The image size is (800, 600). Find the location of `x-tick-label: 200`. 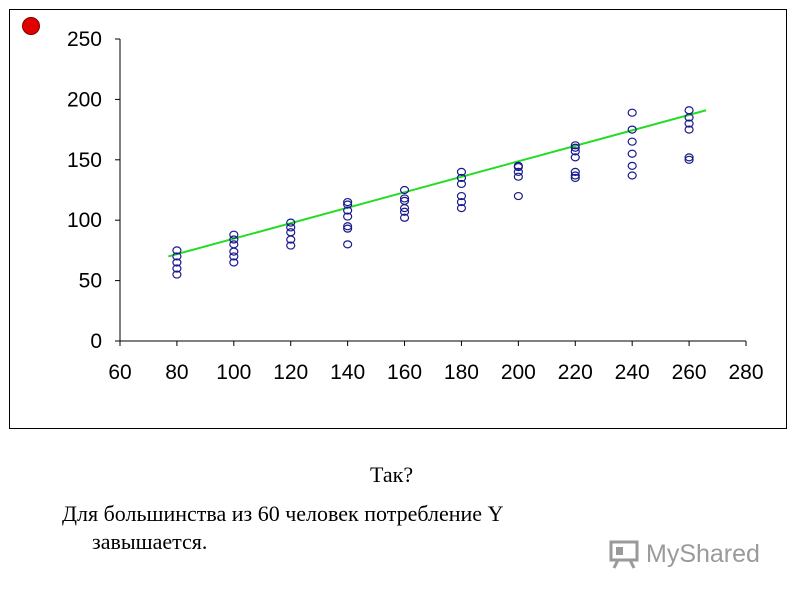

x-tick-label: 200 is located at coordinates (518, 372).